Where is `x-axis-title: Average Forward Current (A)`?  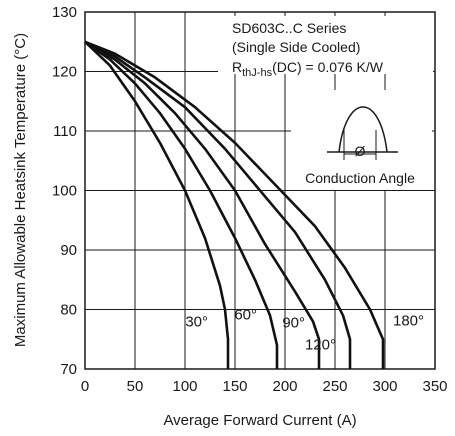
x-axis-title: Average Forward Current (A) is located at coordinates (259, 420).